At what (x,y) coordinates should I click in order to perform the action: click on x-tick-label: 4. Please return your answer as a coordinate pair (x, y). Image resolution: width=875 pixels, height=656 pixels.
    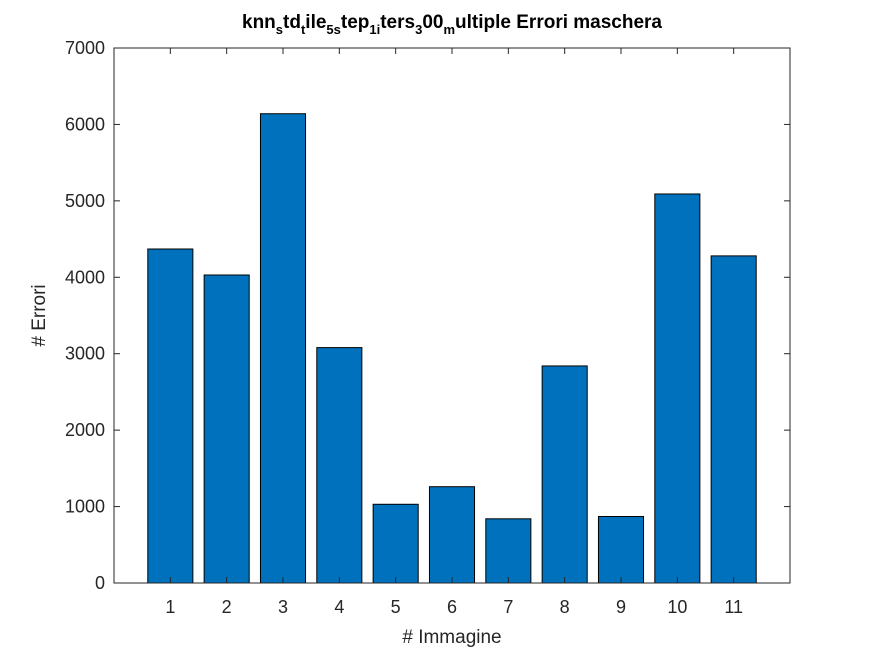
    Looking at the image, I should click on (339, 607).